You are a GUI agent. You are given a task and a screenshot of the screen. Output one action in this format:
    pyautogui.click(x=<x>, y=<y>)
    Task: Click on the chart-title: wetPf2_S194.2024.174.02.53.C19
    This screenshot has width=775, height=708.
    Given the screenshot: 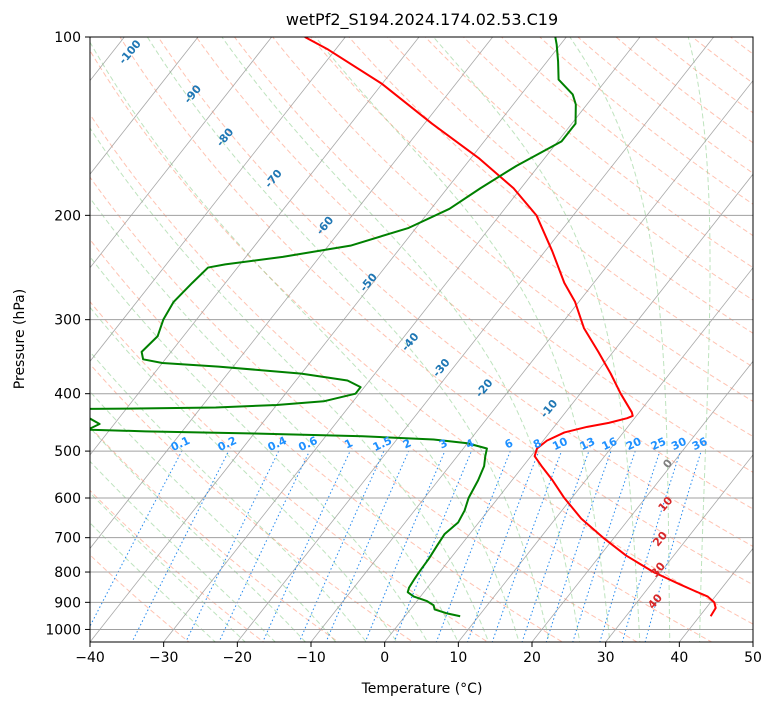 What is the action you would take?
    pyautogui.click(x=422, y=20)
    